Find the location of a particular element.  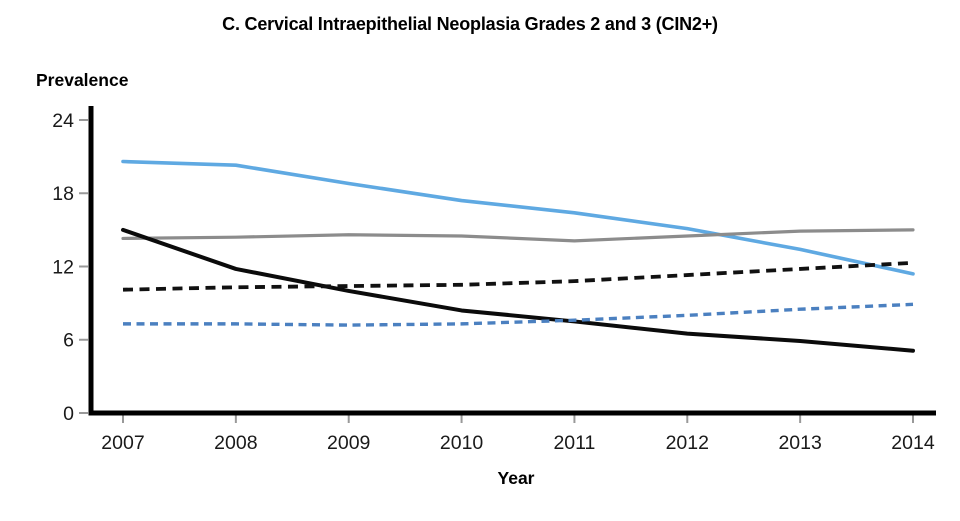

x-axis-tick-label: 2011 is located at coordinates (574, 443).